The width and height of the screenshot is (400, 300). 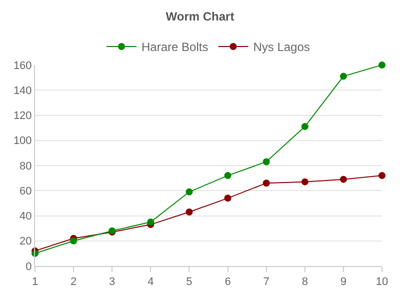 I want to click on legend-label: Harare Bolts, so click(x=175, y=47).